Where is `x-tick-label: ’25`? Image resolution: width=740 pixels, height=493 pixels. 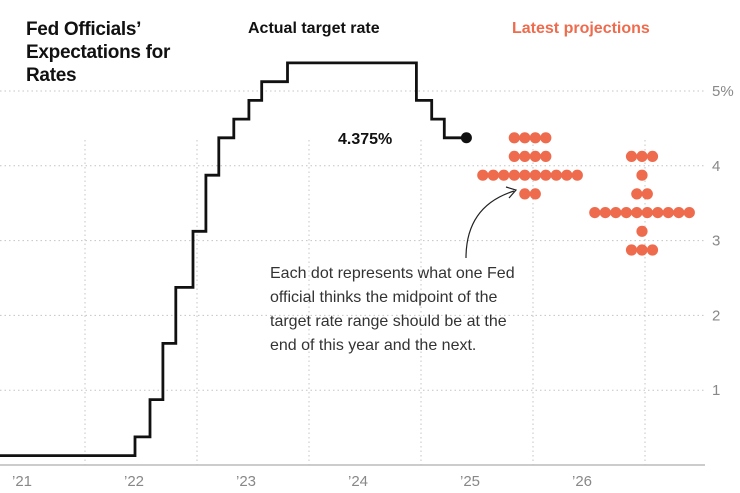 x-tick-label: ’25 is located at coordinates (470, 481).